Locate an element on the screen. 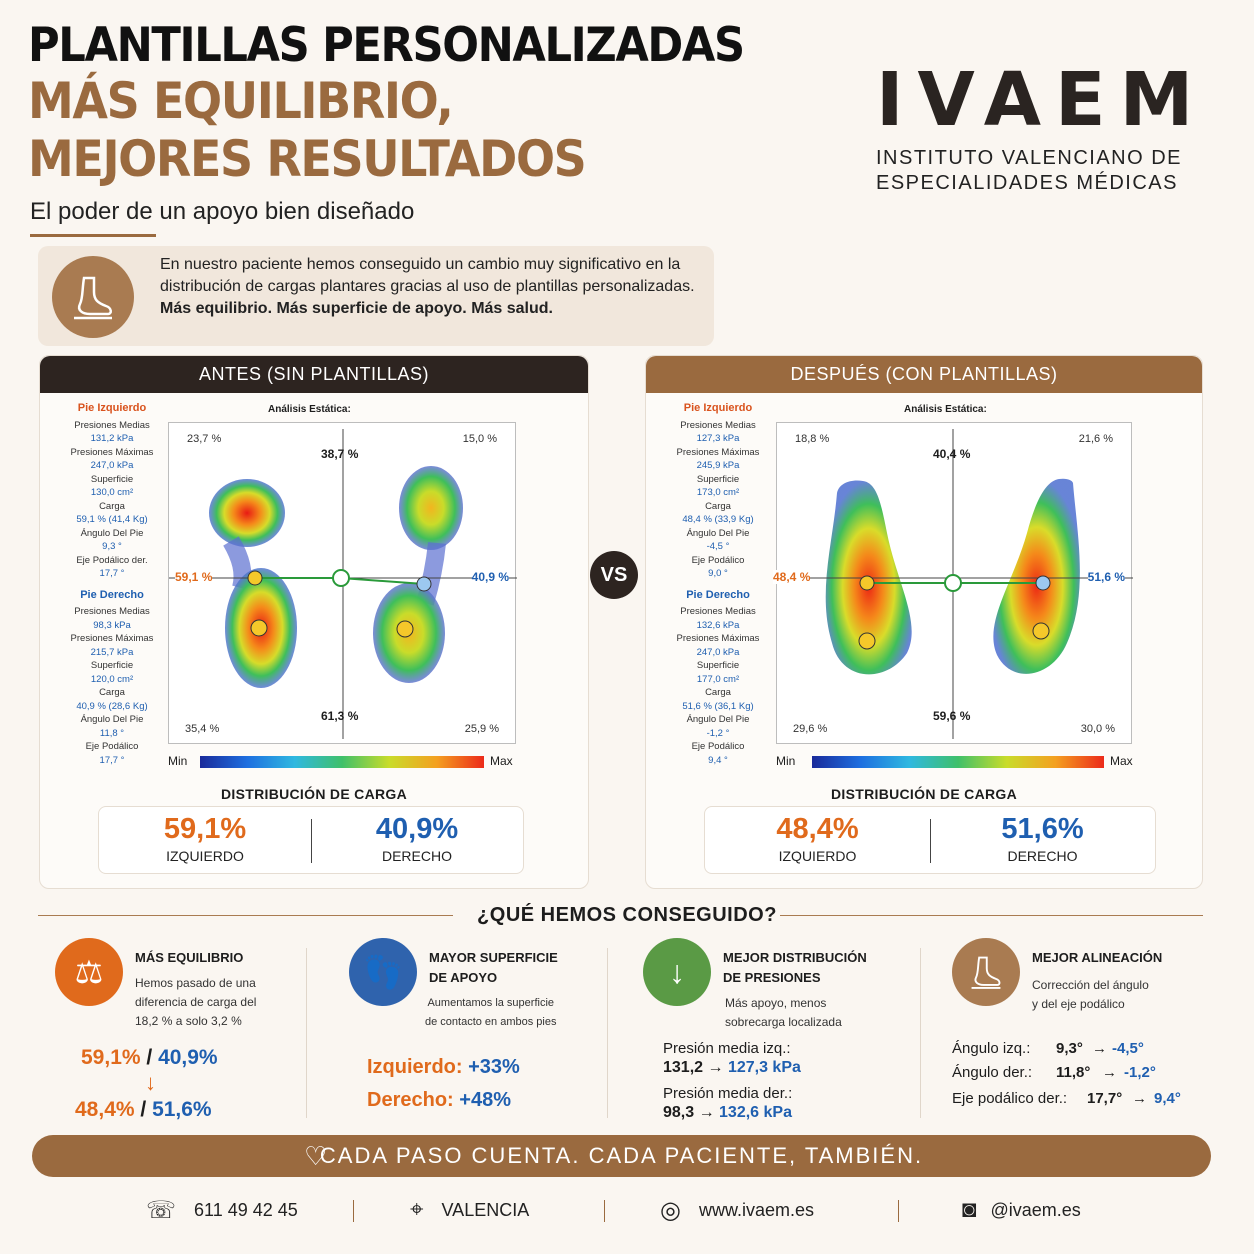 The image size is (1254, 1254). section-line-right is located at coordinates (991, 915).